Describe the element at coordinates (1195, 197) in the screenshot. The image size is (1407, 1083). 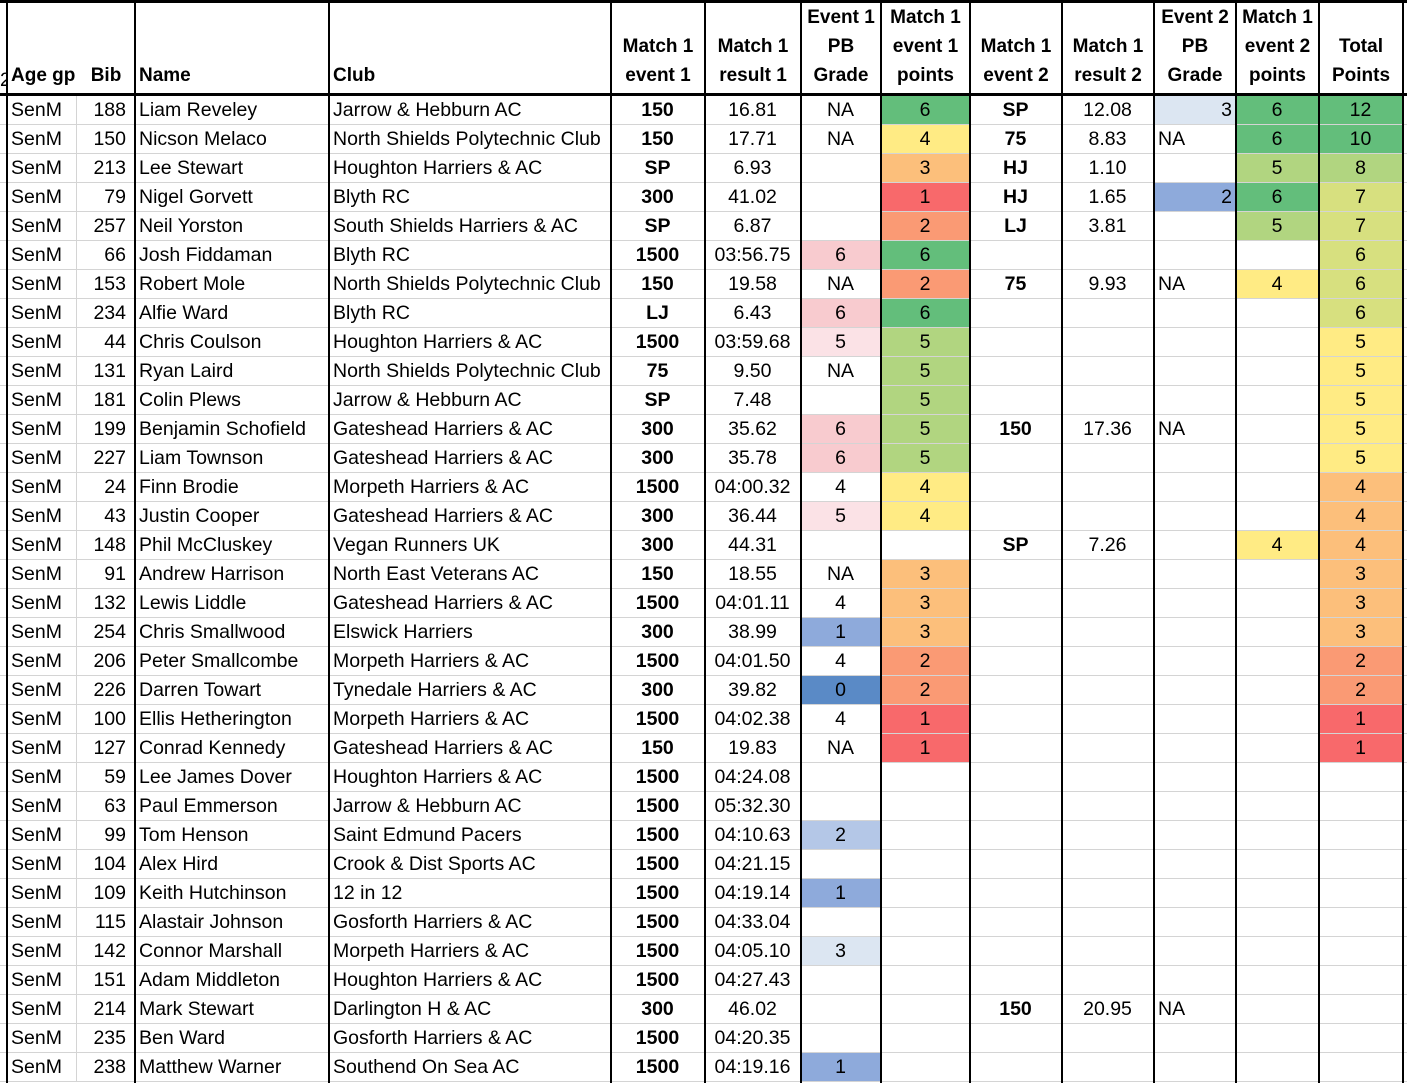
I see `event2-pb-grade-cell: 2` at that location.